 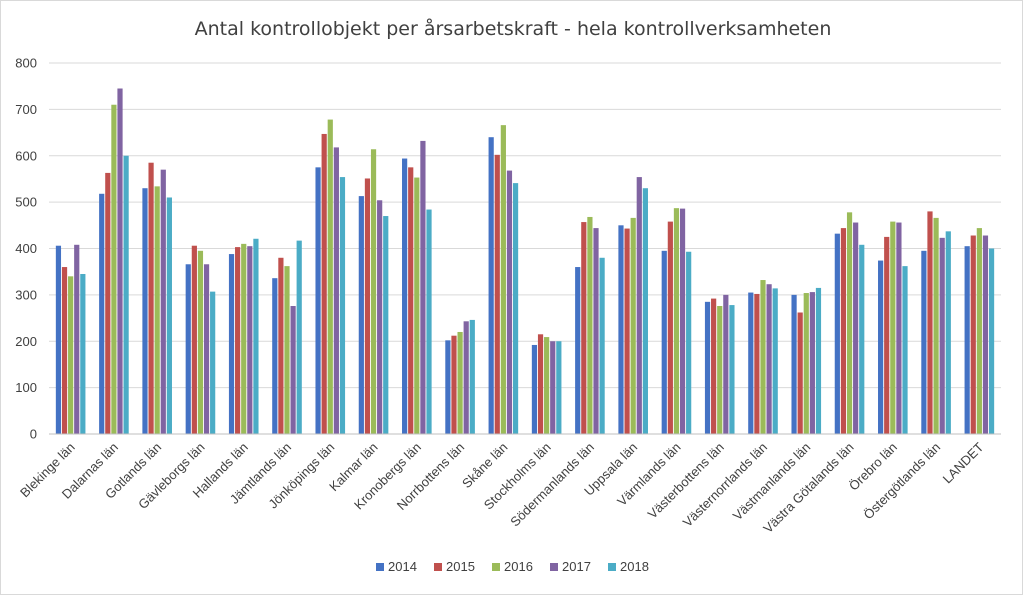 I want to click on y-tick-label: 0, so click(x=33, y=434).